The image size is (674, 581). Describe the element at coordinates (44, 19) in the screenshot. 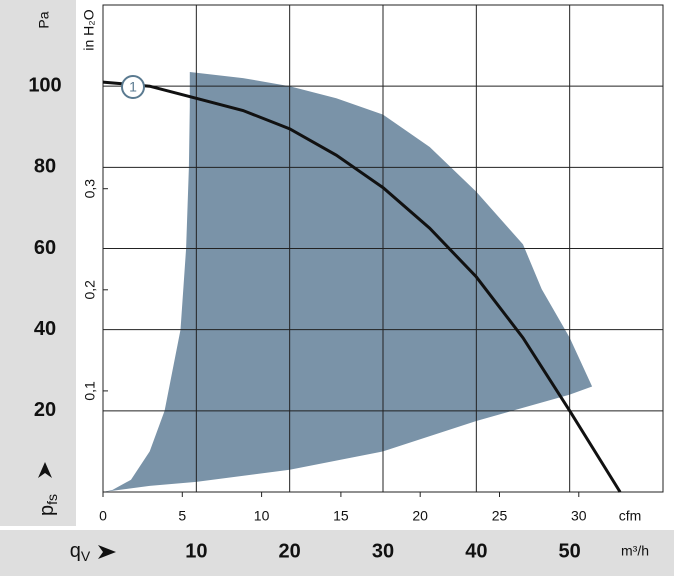

I see `y-unit: Pa` at that location.